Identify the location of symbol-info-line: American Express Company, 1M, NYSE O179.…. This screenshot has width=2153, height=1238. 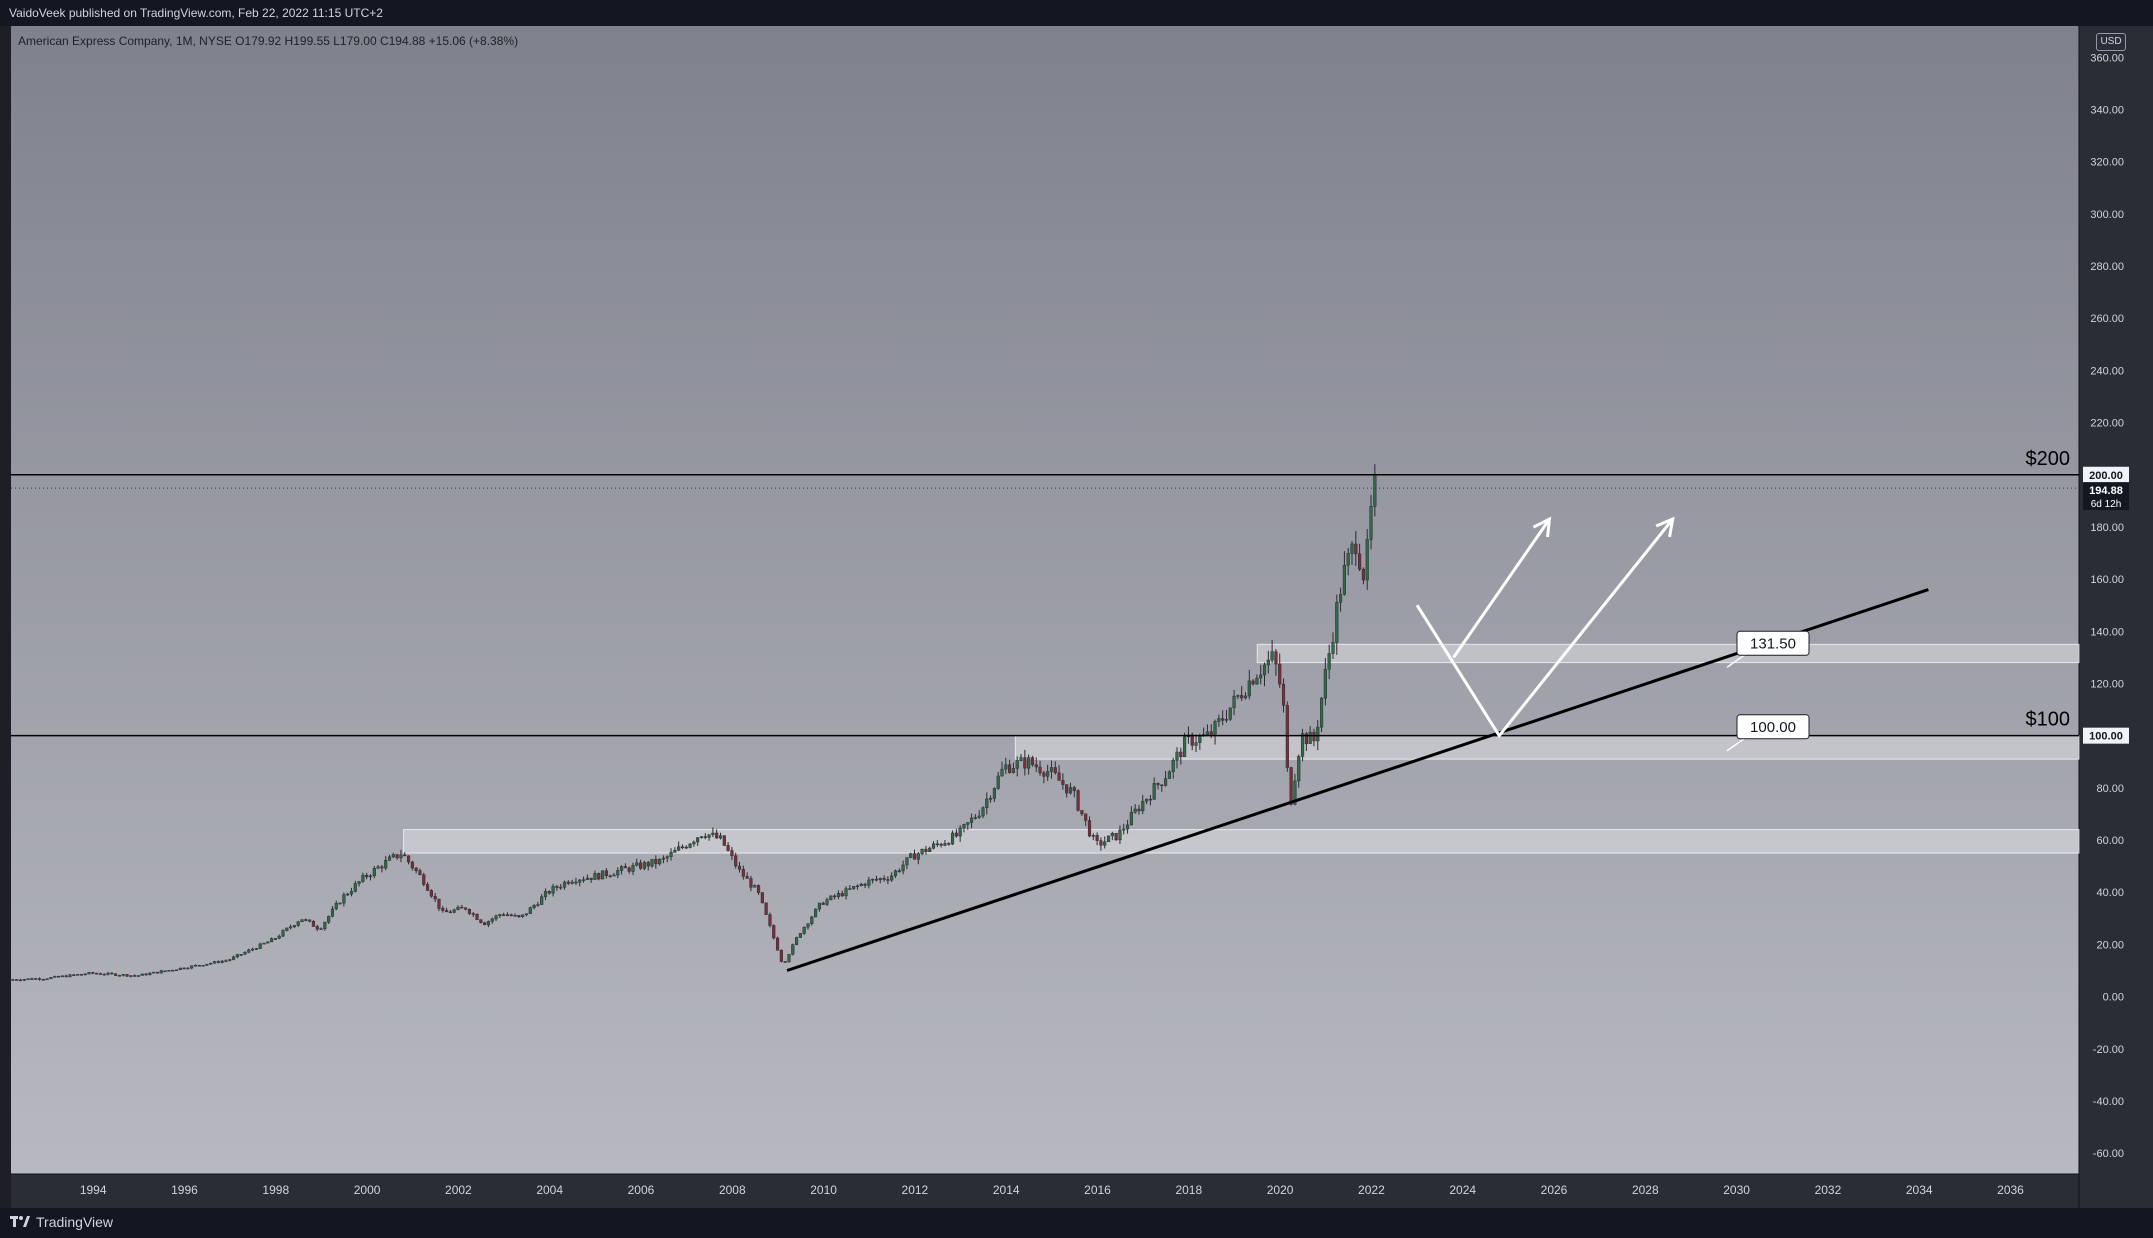
(268, 41).